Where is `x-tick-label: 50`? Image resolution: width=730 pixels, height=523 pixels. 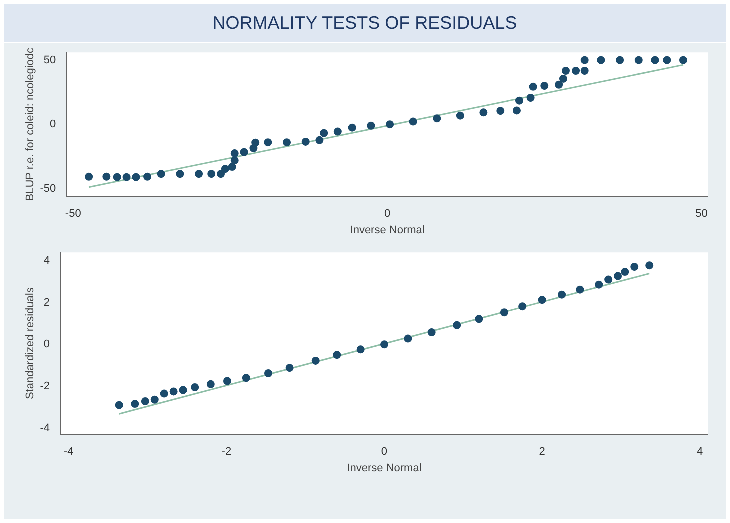 x-tick-label: 50 is located at coordinates (702, 214).